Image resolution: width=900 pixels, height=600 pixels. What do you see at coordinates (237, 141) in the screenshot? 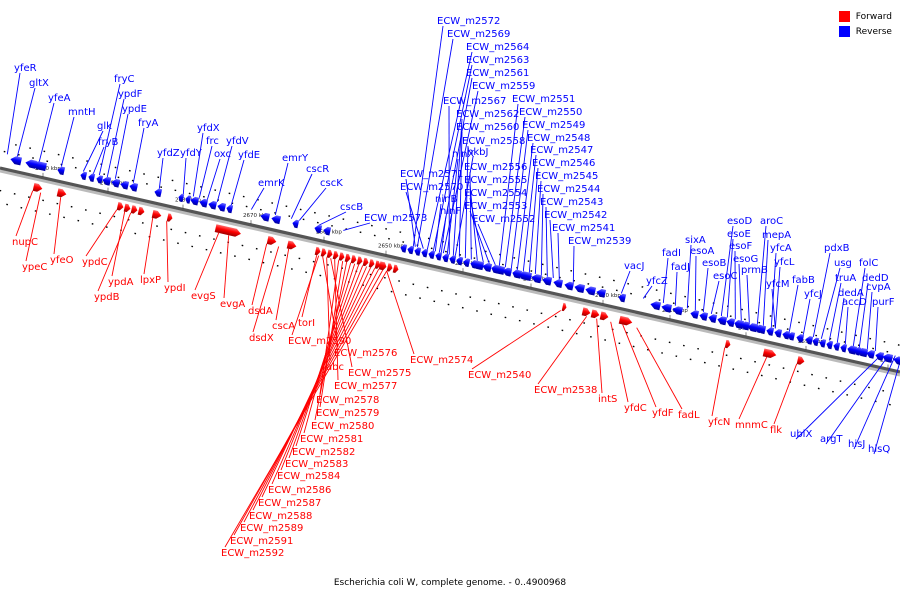
I see `reverse-gene-label: yfdV` at bounding box center [237, 141].